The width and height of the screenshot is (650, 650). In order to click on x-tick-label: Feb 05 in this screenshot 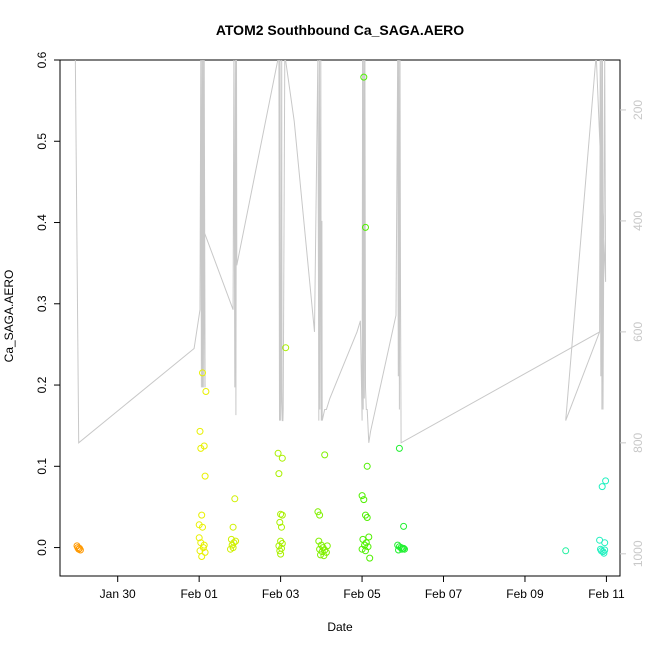, I will do `click(362, 594)`.